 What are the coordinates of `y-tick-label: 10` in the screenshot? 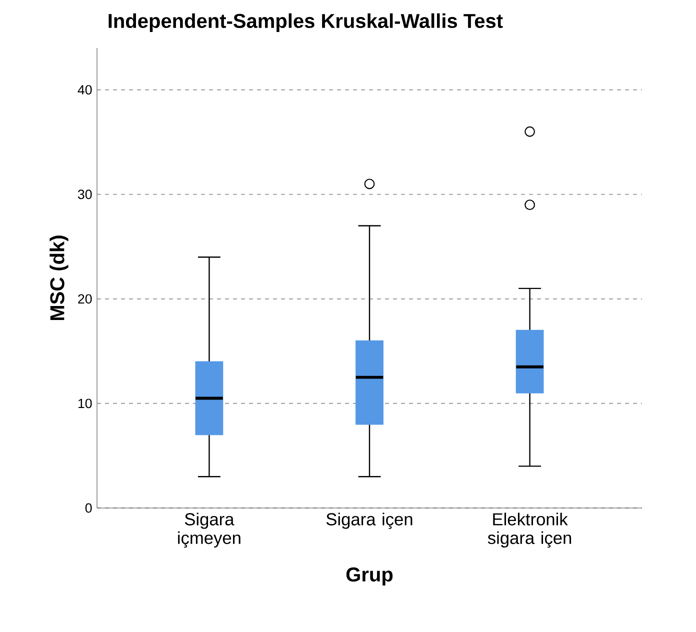 It's located at (85, 403).